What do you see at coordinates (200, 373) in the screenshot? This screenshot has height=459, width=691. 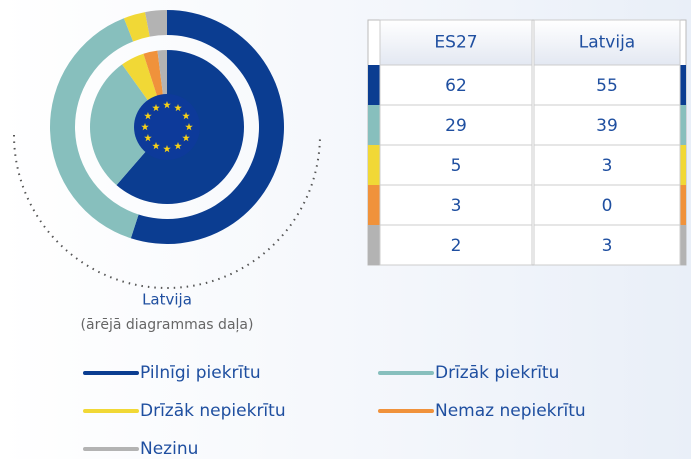 I see `legend-label: Pilnīgi piekrītu` at bounding box center [200, 373].